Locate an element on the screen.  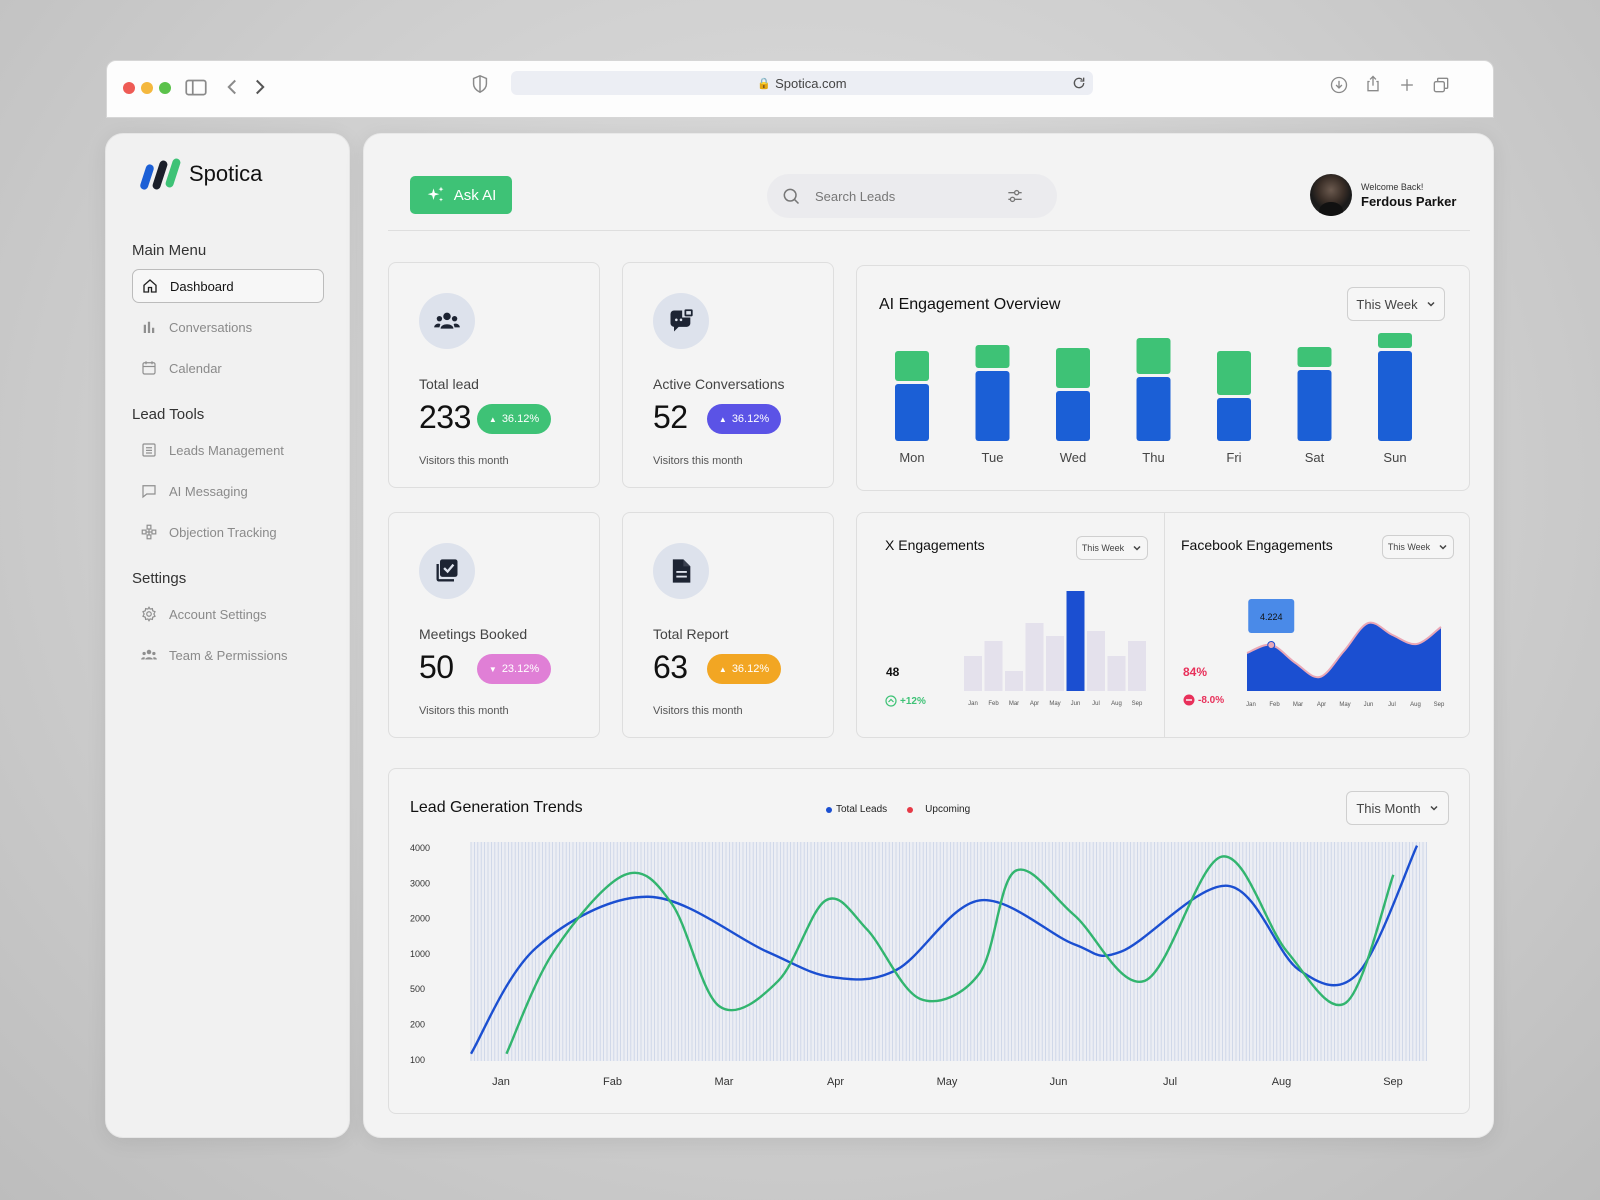
bar-mon-base is located at coordinates (912, 412).